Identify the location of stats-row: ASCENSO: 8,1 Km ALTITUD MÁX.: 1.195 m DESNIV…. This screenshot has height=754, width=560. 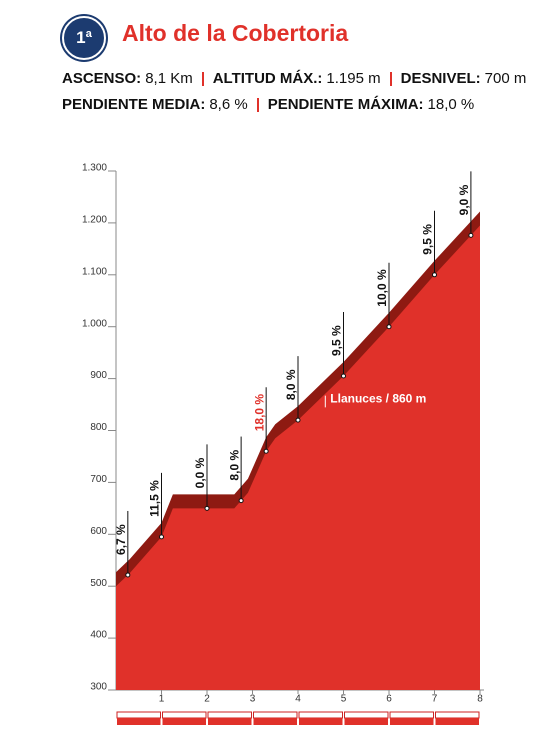
(294, 78).